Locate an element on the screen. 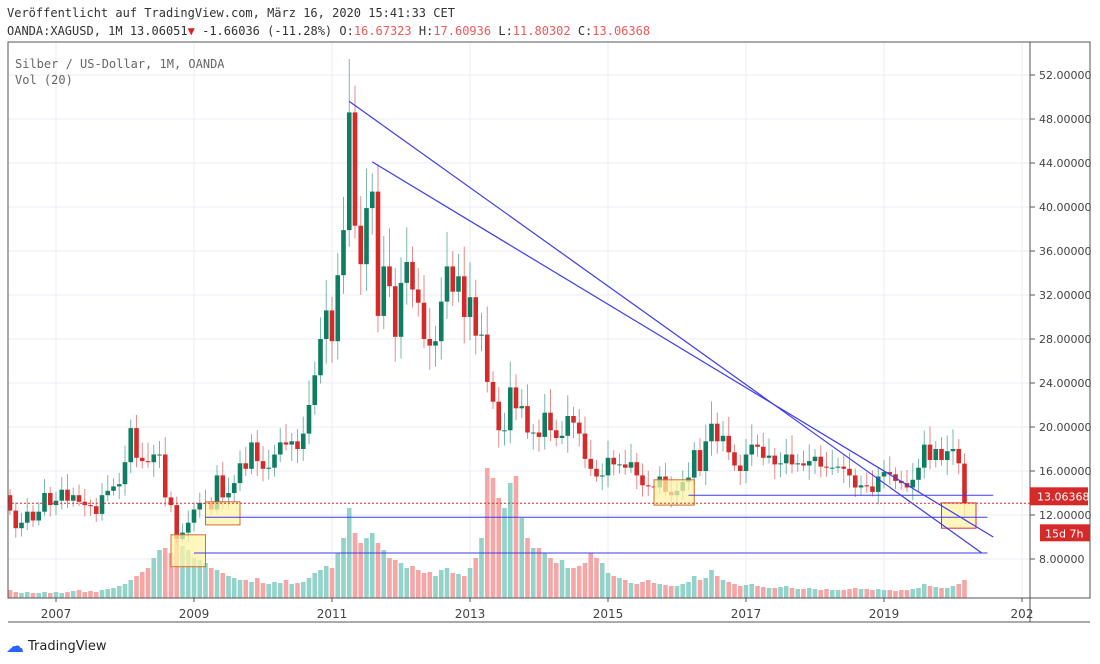 The height and width of the screenshot is (664, 1100). tradingview-logo: ☁ TradingView is located at coordinates (56, 646).